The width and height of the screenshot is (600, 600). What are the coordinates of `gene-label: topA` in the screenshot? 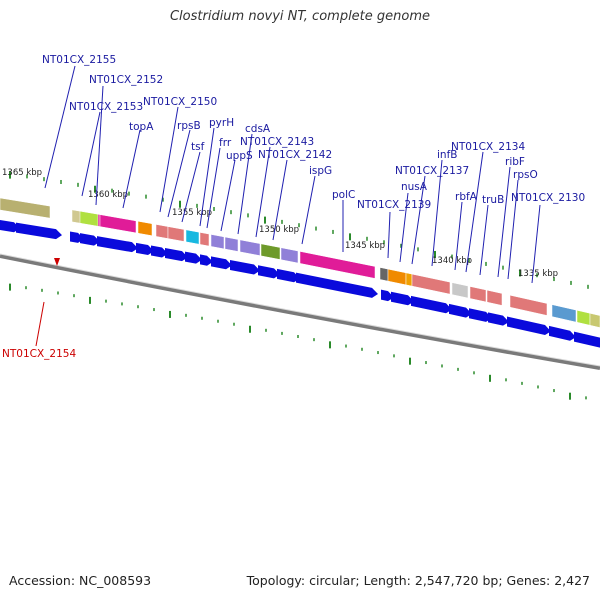 It's located at (141, 127).